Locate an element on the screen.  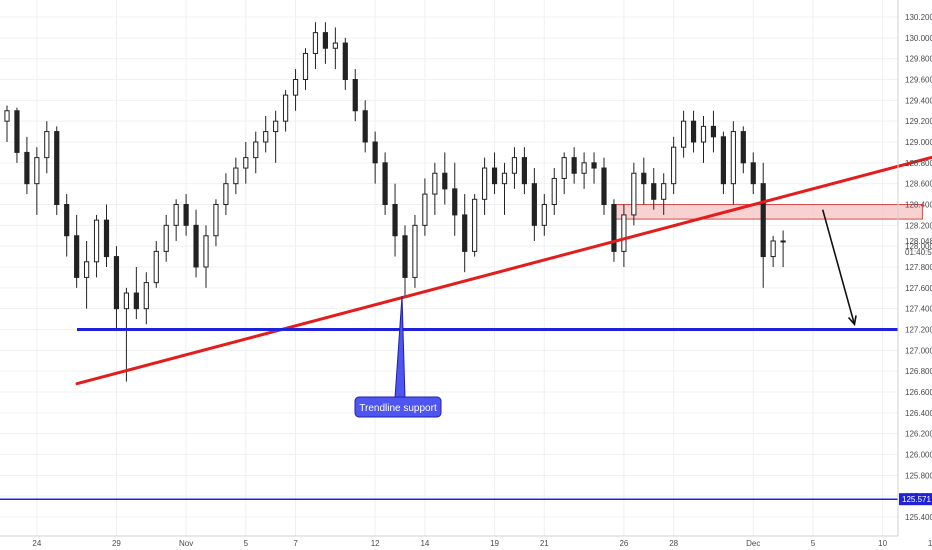
x-tick-label: 28 is located at coordinates (673, 543).